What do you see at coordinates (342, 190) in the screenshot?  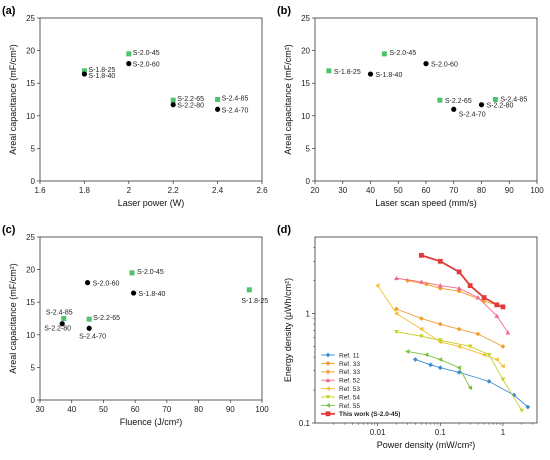 I see `x-tick-label: 30` at bounding box center [342, 190].